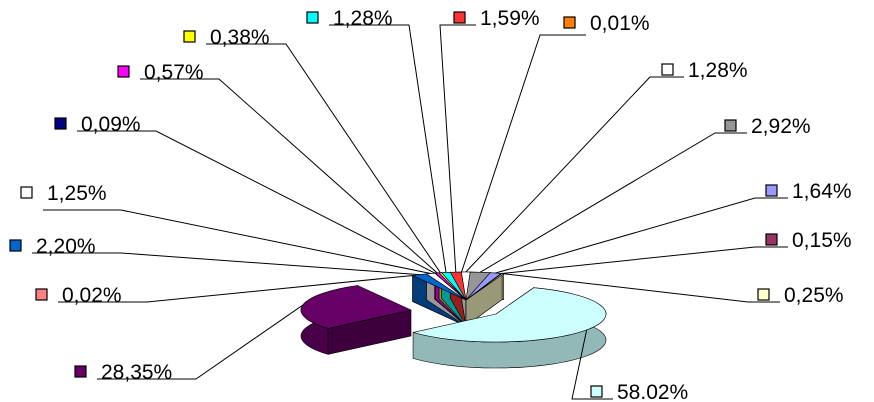 The width and height of the screenshot is (874, 402). What do you see at coordinates (620, 23) in the screenshot?
I see `data-label: 0,01%` at bounding box center [620, 23].